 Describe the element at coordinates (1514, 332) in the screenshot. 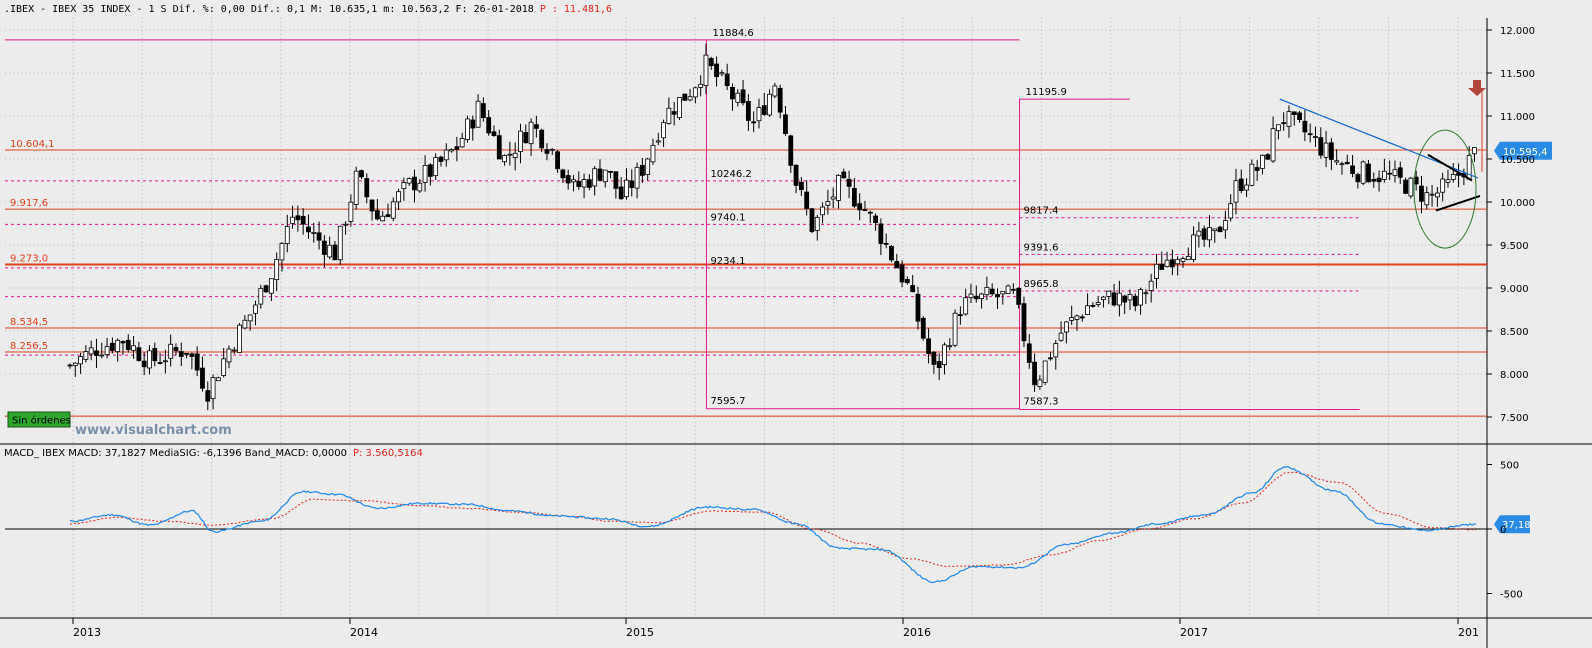

I see `y-tick-label: 8.500` at that location.